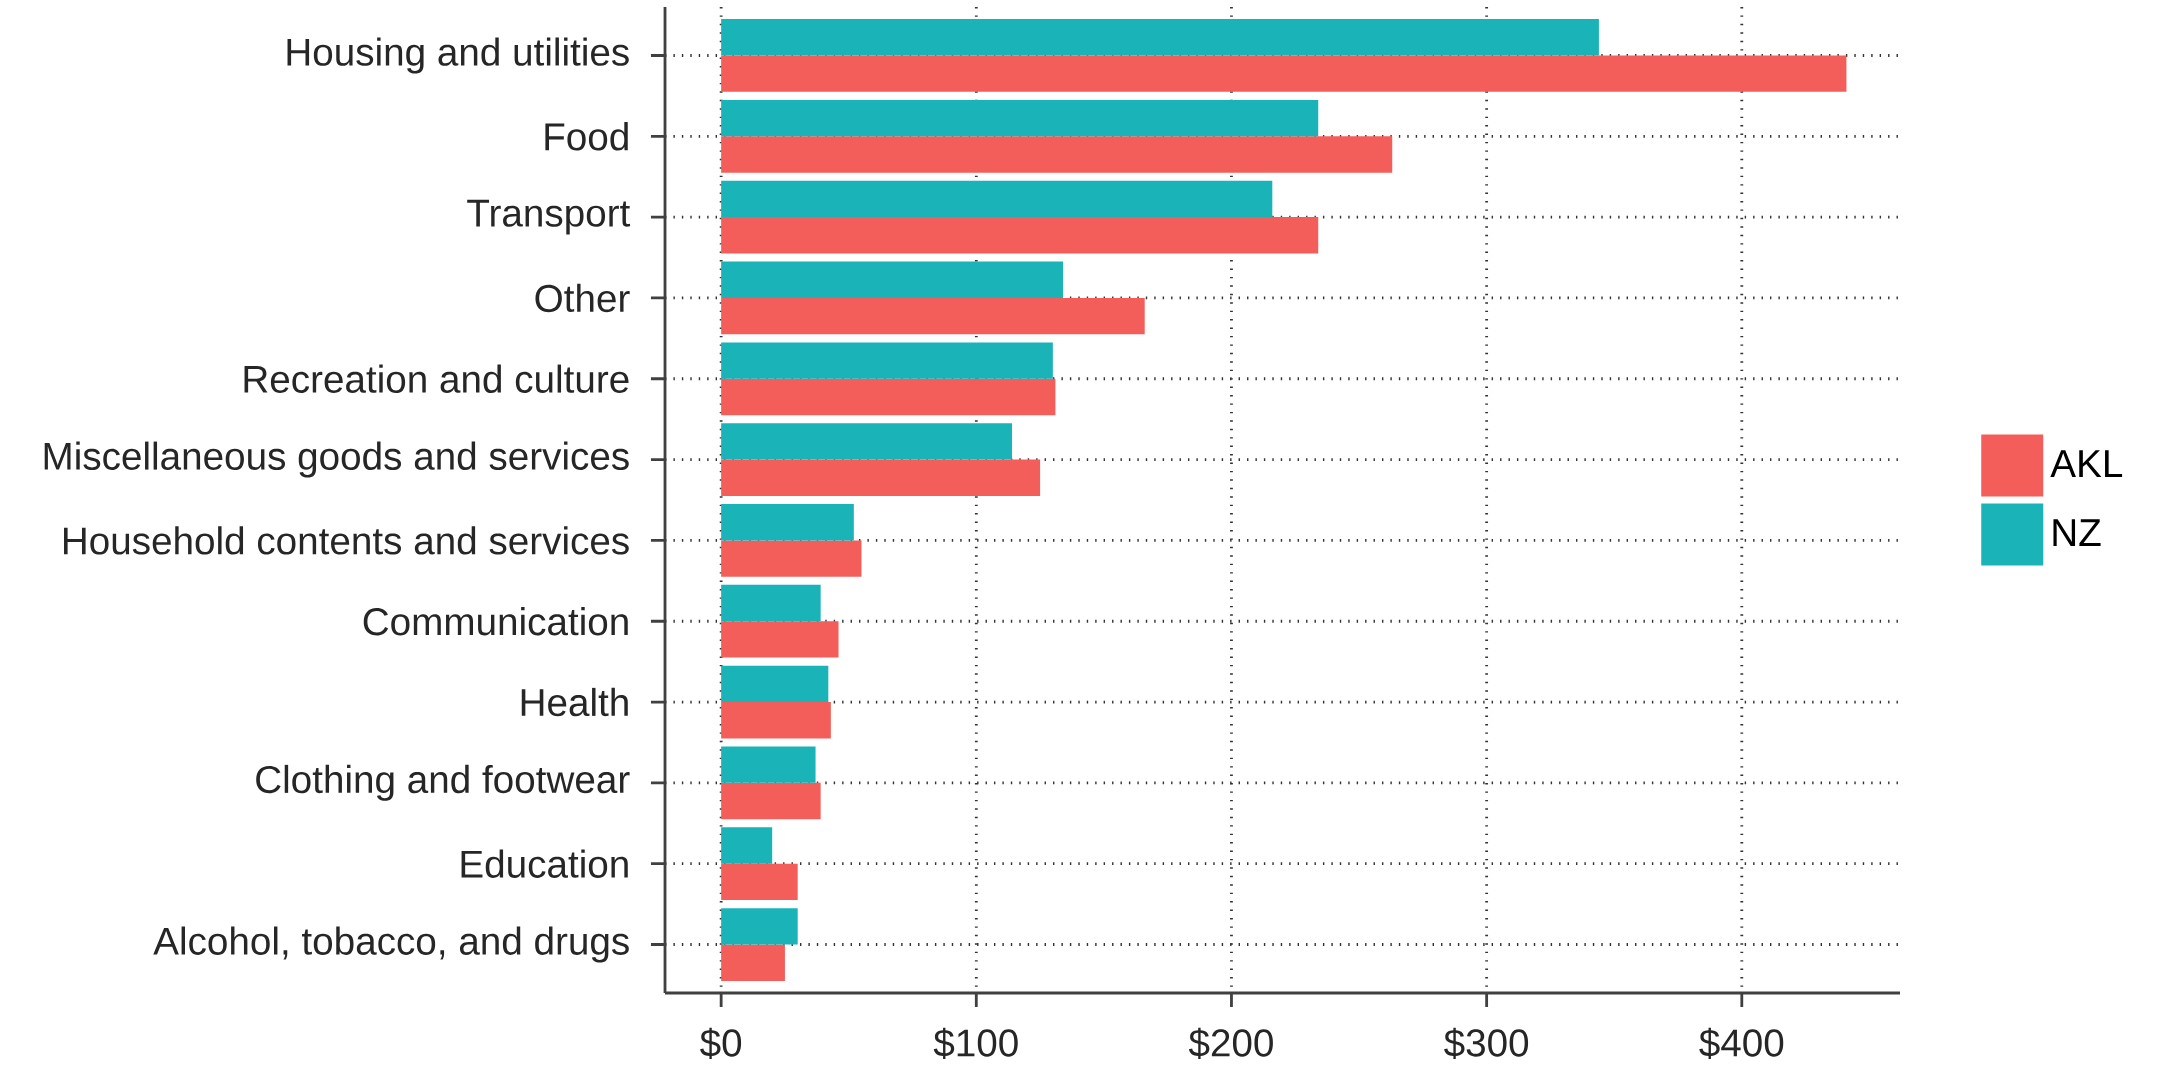  What do you see at coordinates (1230, 1043) in the screenshot?
I see `x-tick-label: $200` at bounding box center [1230, 1043].